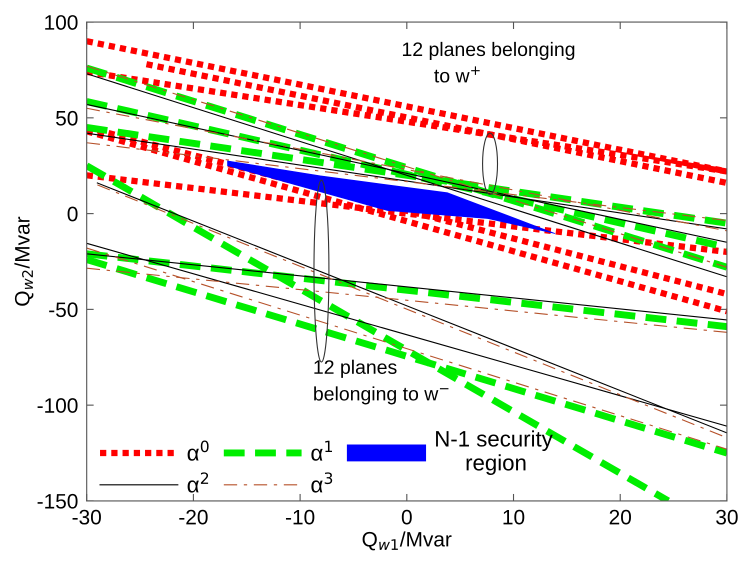 Image resolution: width=741 pixels, height=566 pixels. What do you see at coordinates (24, 261) in the screenshot?
I see `y-axis-title: Q$_{w2}$/Mvar` at bounding box center [24, 261].